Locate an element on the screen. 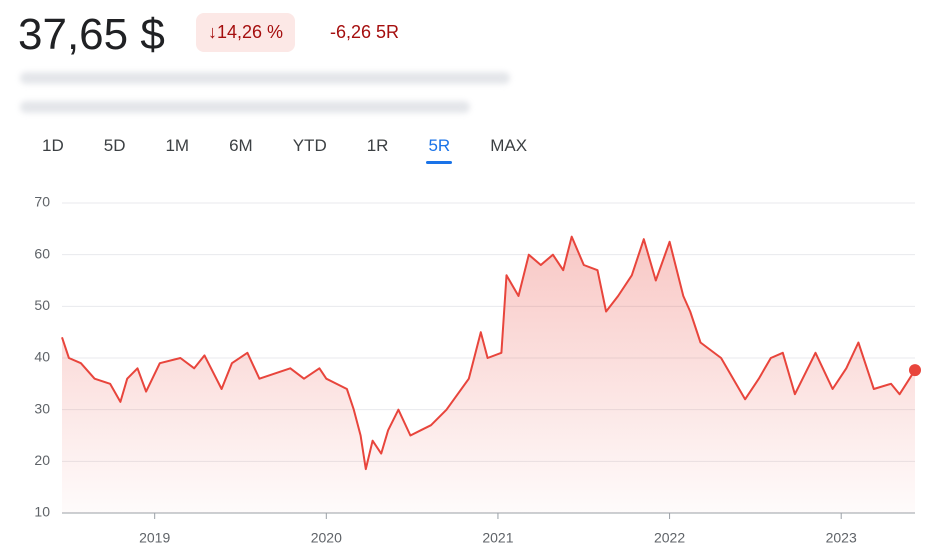  range-tab: 1D is located at coordinates (53, 145).